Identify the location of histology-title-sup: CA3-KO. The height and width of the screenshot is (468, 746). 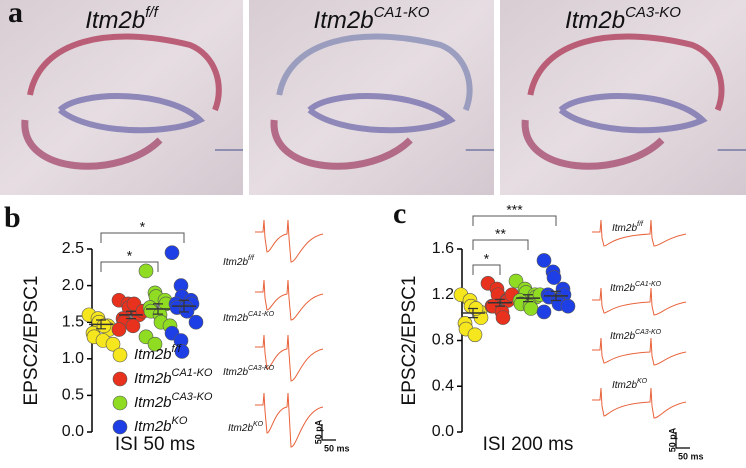
(653, 12).